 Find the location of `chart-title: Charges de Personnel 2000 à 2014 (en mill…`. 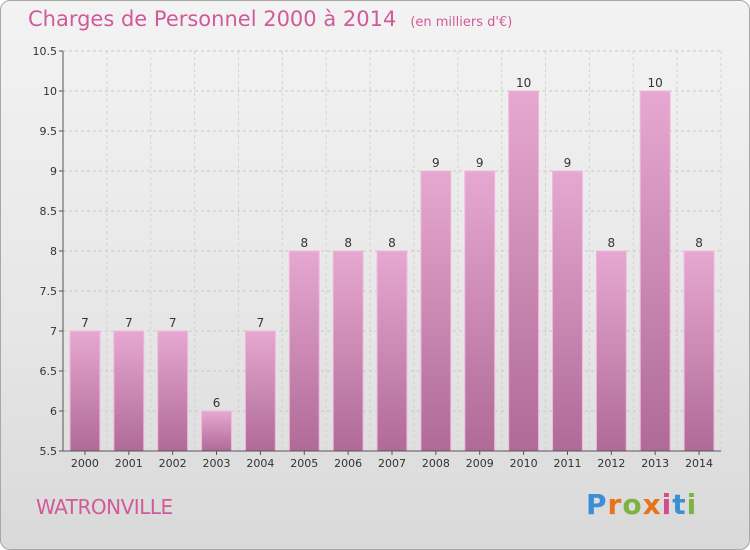

chart-title: Charges de Personnel 2000 à 2014 (en mill… is located at coordinates (270, 19).